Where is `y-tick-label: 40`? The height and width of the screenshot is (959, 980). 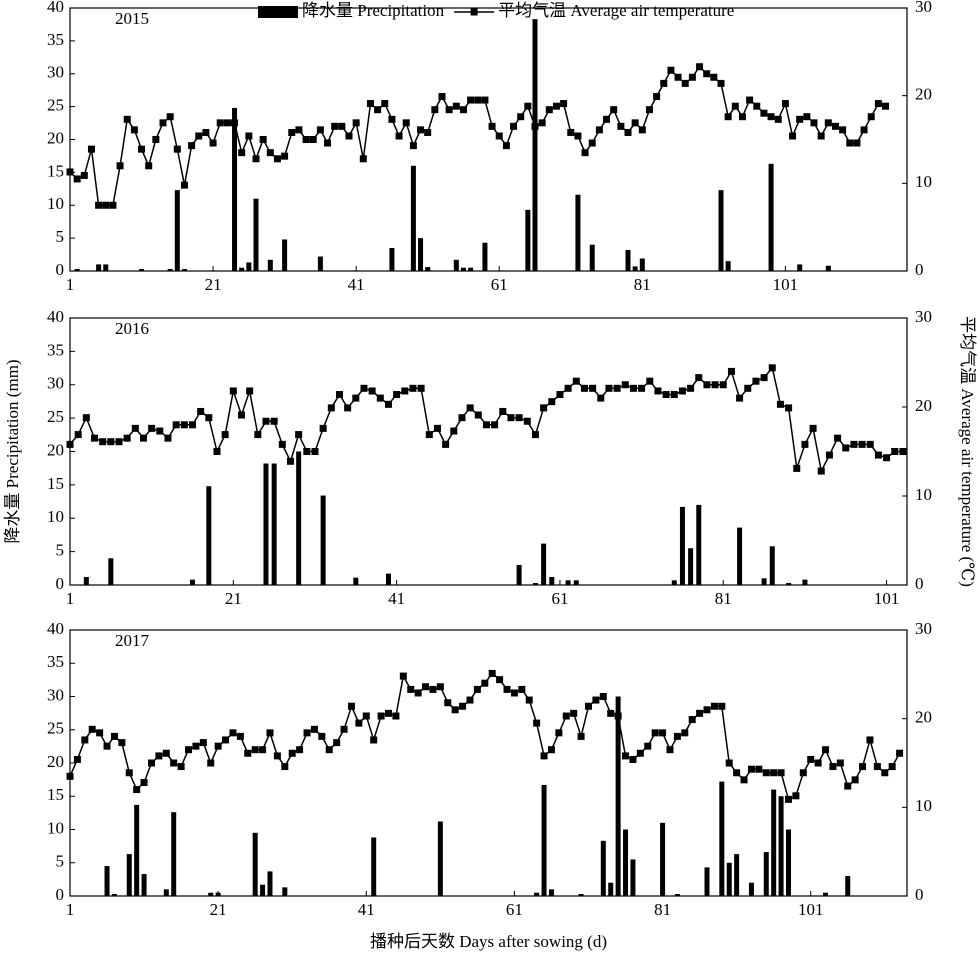
y-tick-label: 40 is located at coordinates (55, 628).